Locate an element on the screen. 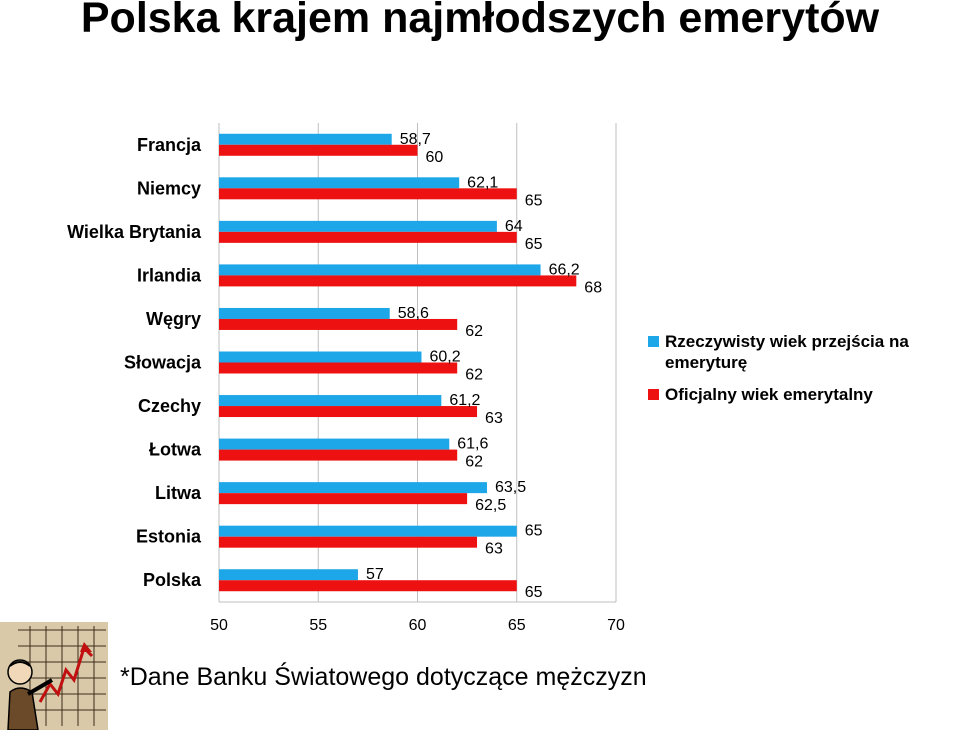 The height and width of the screenshot is (730, 960). page-title: Polska krajem najmłodszych emerytów is located at coordinates (480, 21).